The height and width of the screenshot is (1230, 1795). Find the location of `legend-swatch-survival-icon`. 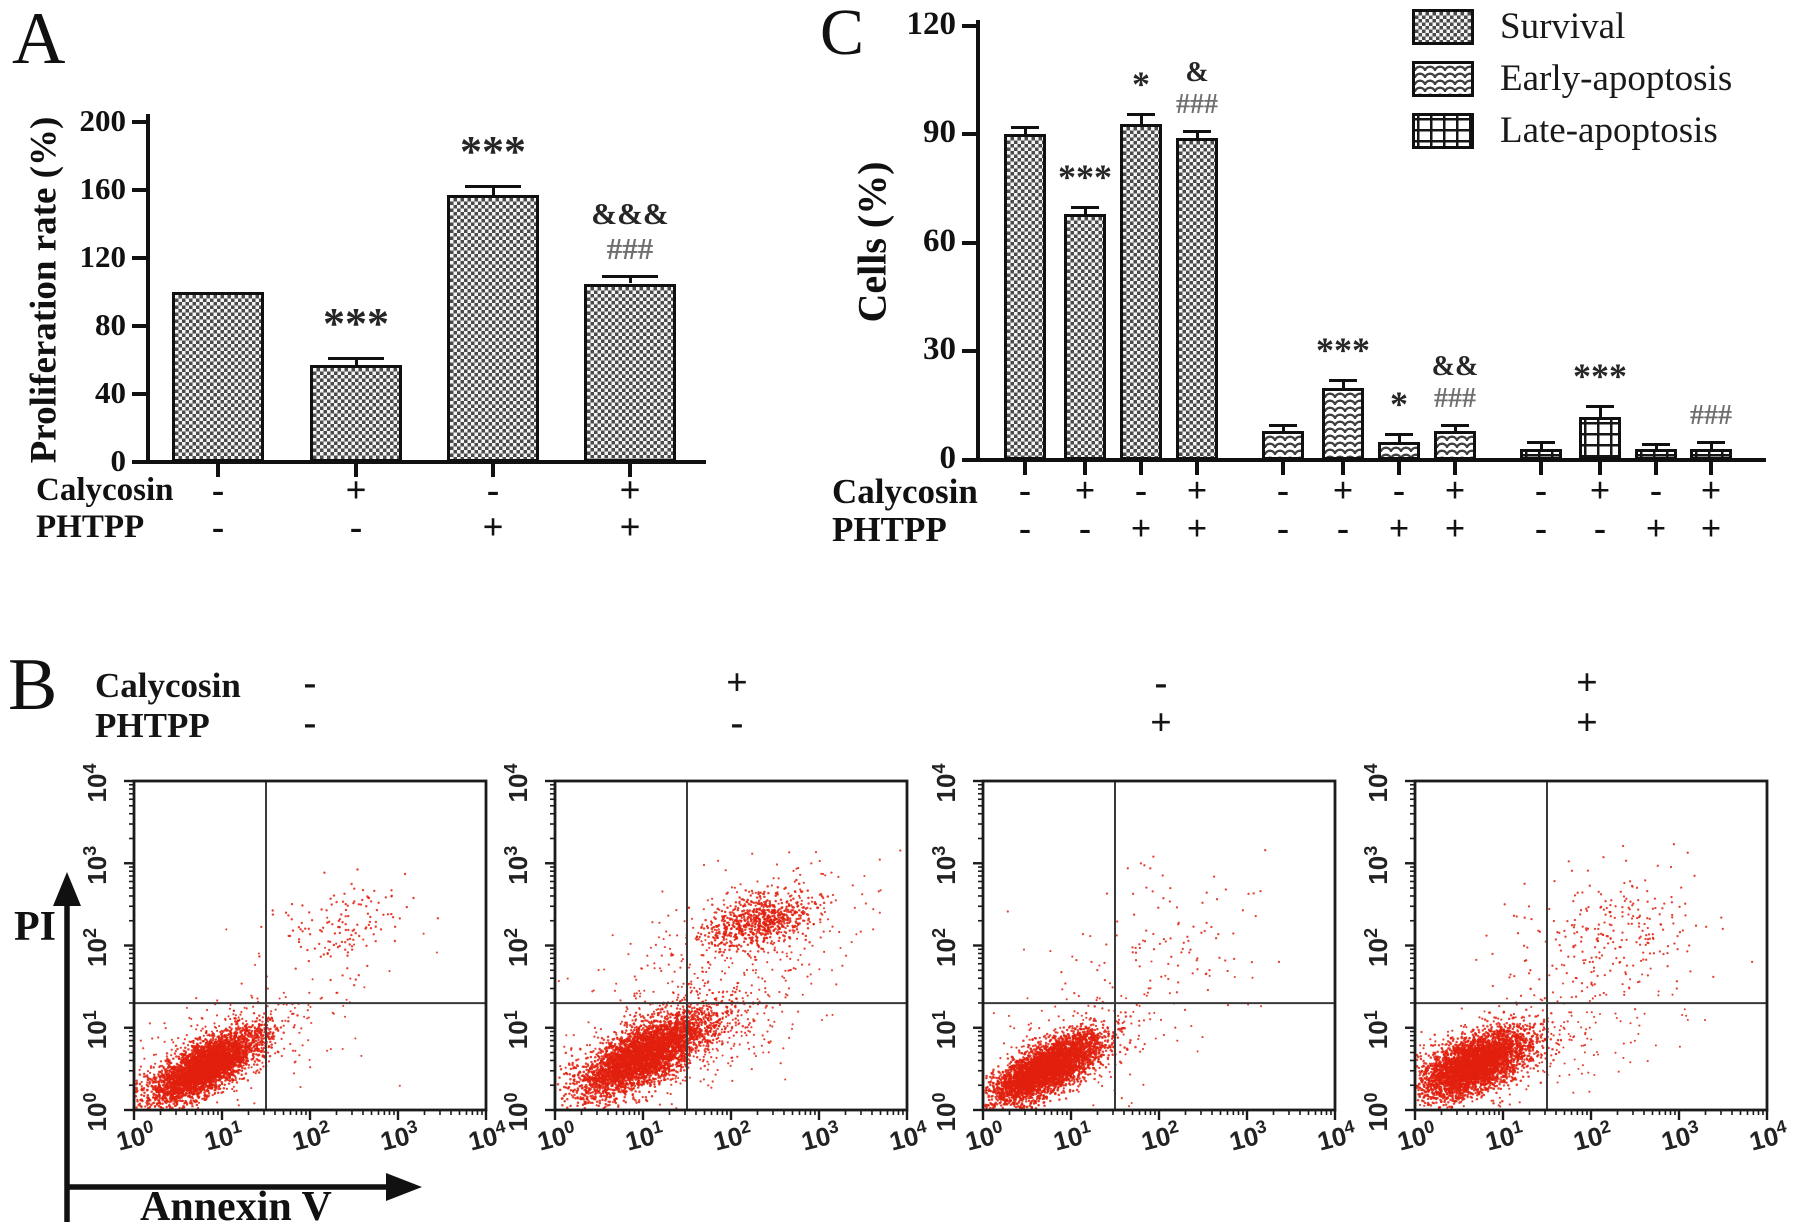

legend-swatch-survival-icon is located at coordinates (1443, 26).